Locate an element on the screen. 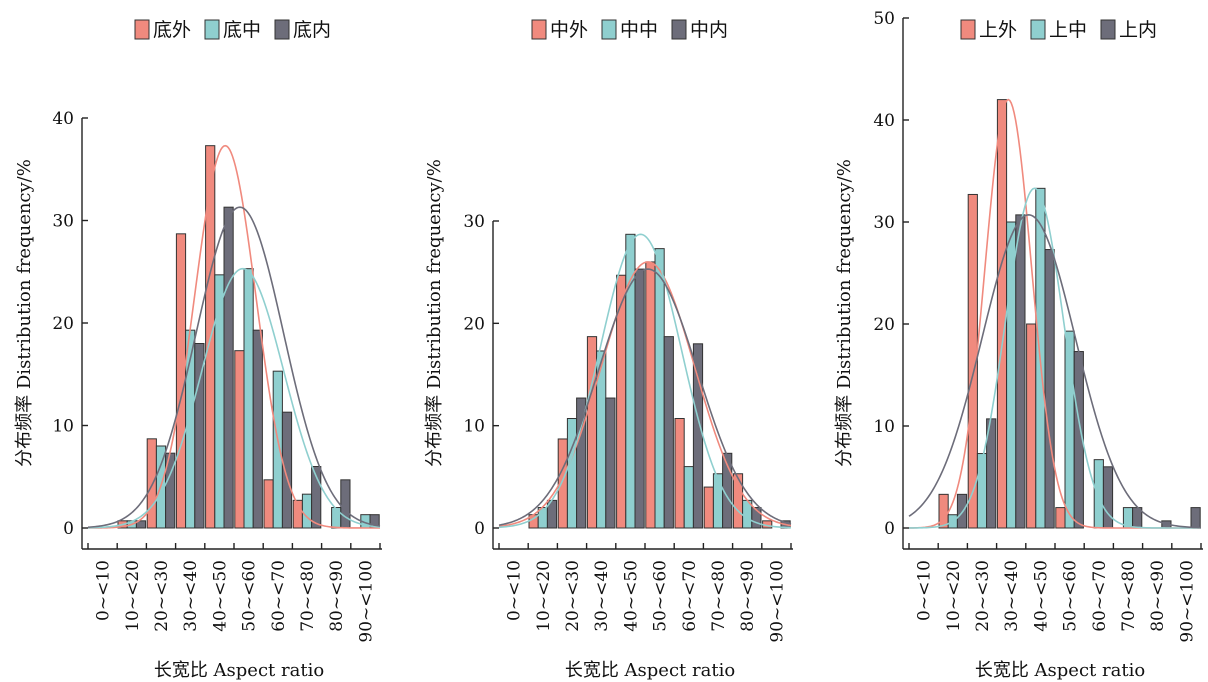  bar-中中-60~<70 is located at coordinates (688, 497).